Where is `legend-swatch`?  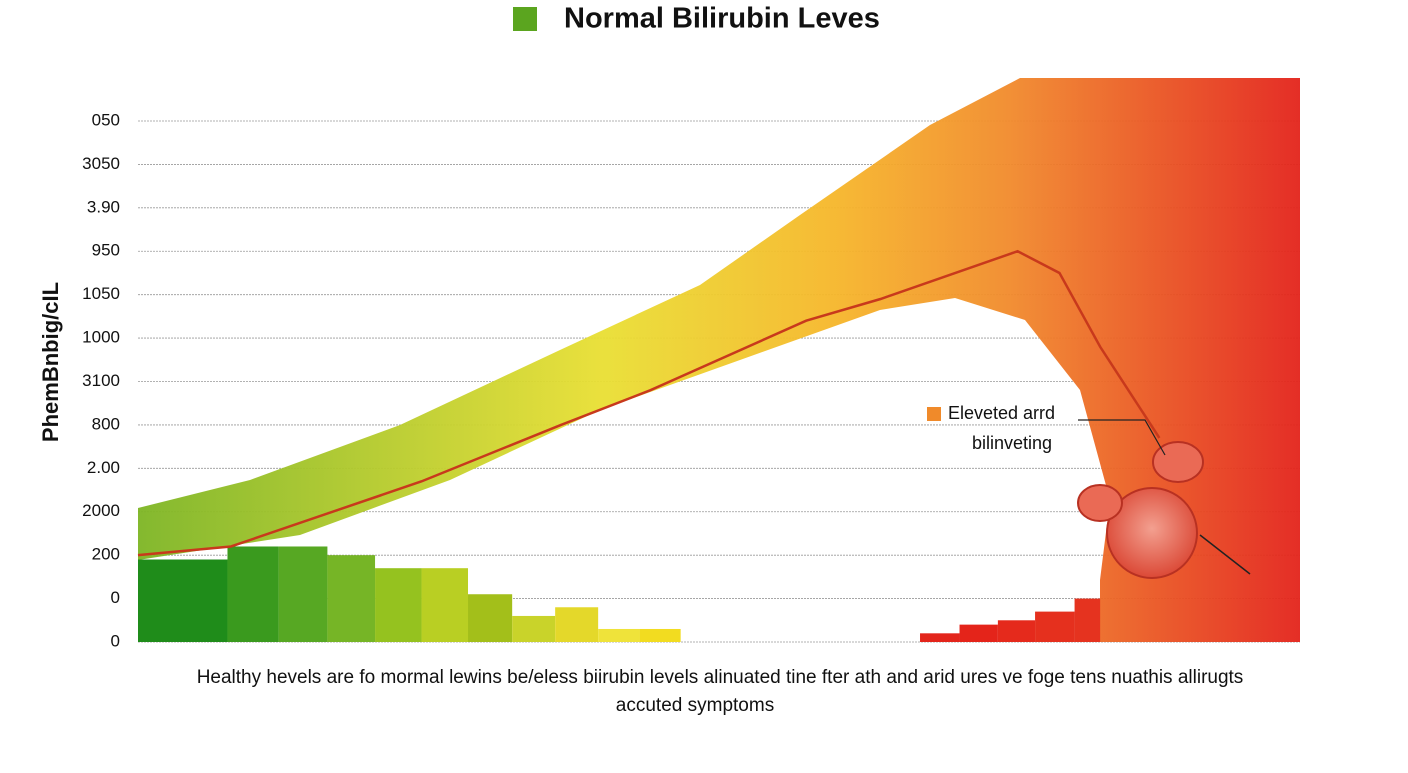 legend-swatch is located at coordinates (525, 19).